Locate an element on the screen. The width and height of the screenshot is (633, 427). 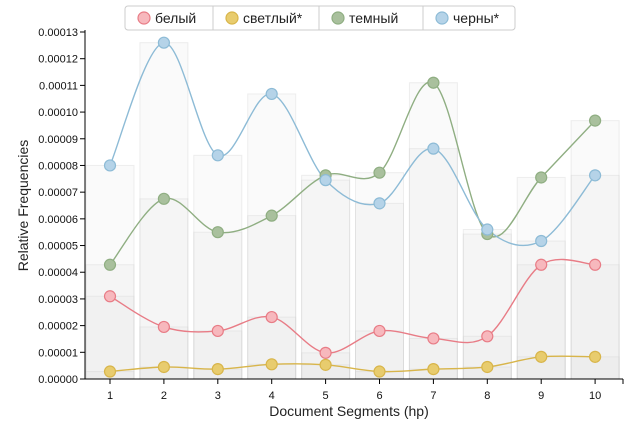
y-tick-label: 0.00007 is located at coordinates (58, 193).